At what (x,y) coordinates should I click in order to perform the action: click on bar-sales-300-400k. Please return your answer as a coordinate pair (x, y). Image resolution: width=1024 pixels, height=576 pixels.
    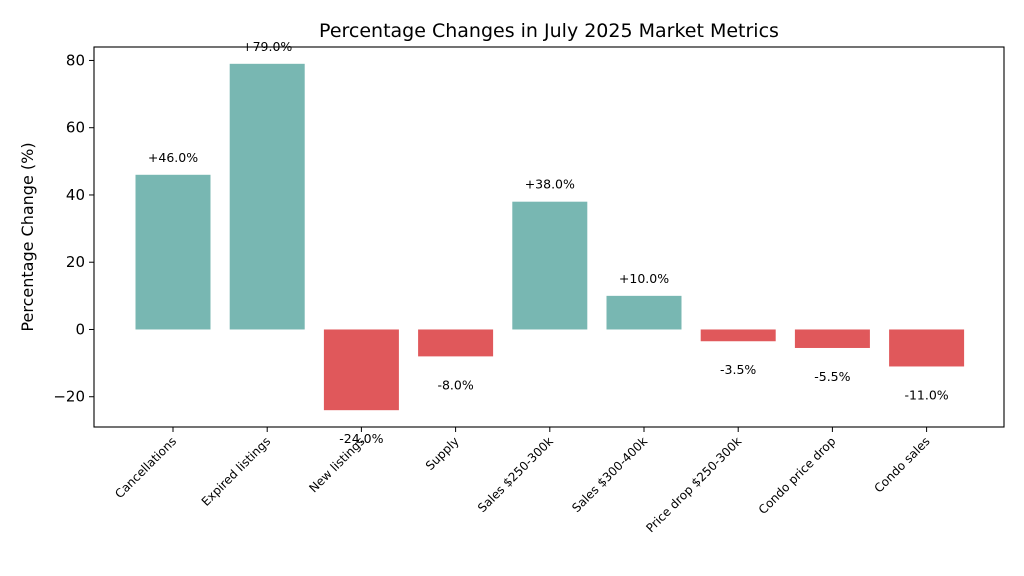
    Looking at the image, I should click on (644, 312).